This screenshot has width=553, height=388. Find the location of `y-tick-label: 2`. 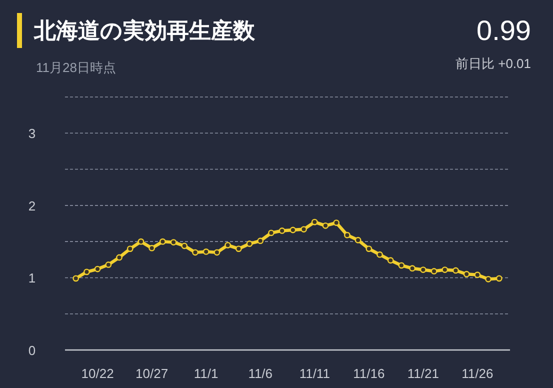

y-tick-label: 2 is located at coordinates (32, 206).